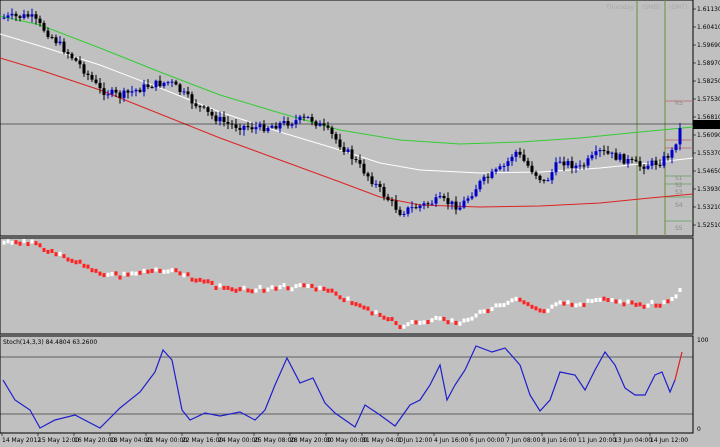 The image size is (720, 447). I want to click on header-tag: (SMB), so click(651, 7).